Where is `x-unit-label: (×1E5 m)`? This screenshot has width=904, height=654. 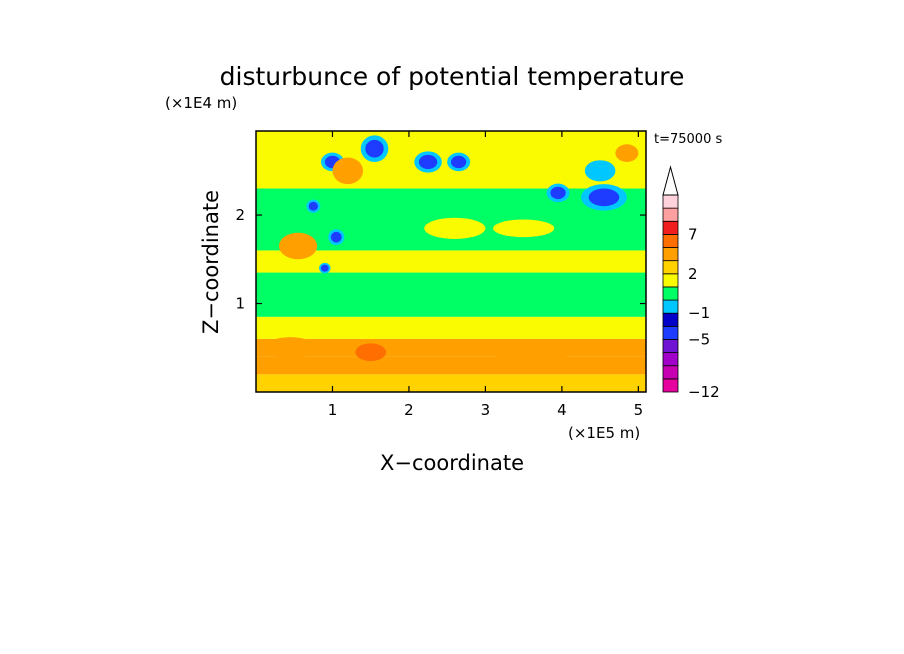 x-unit-label: (×1E5 m) is located at coordinates (604, 433).